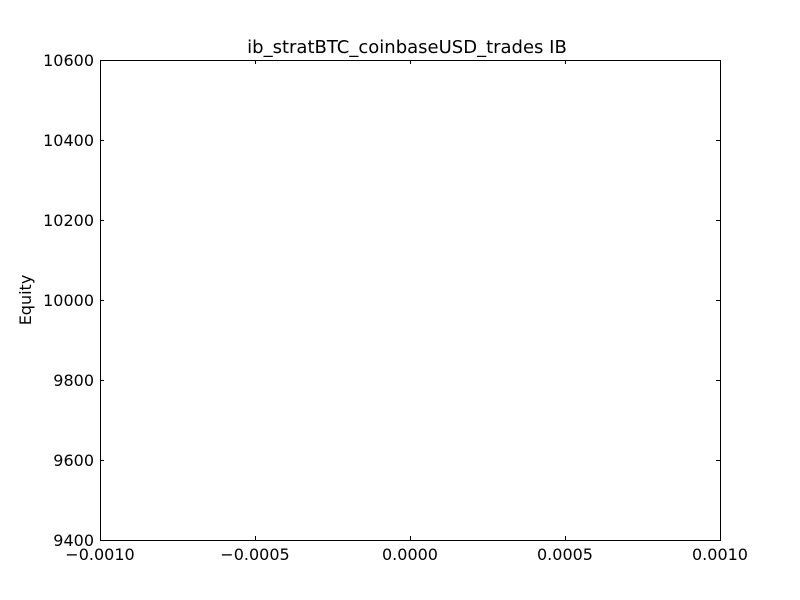 Image resolution: width=800 pixels, height=600 pixels. I want to click on y-tick-label: 9800, so click(73, 380).